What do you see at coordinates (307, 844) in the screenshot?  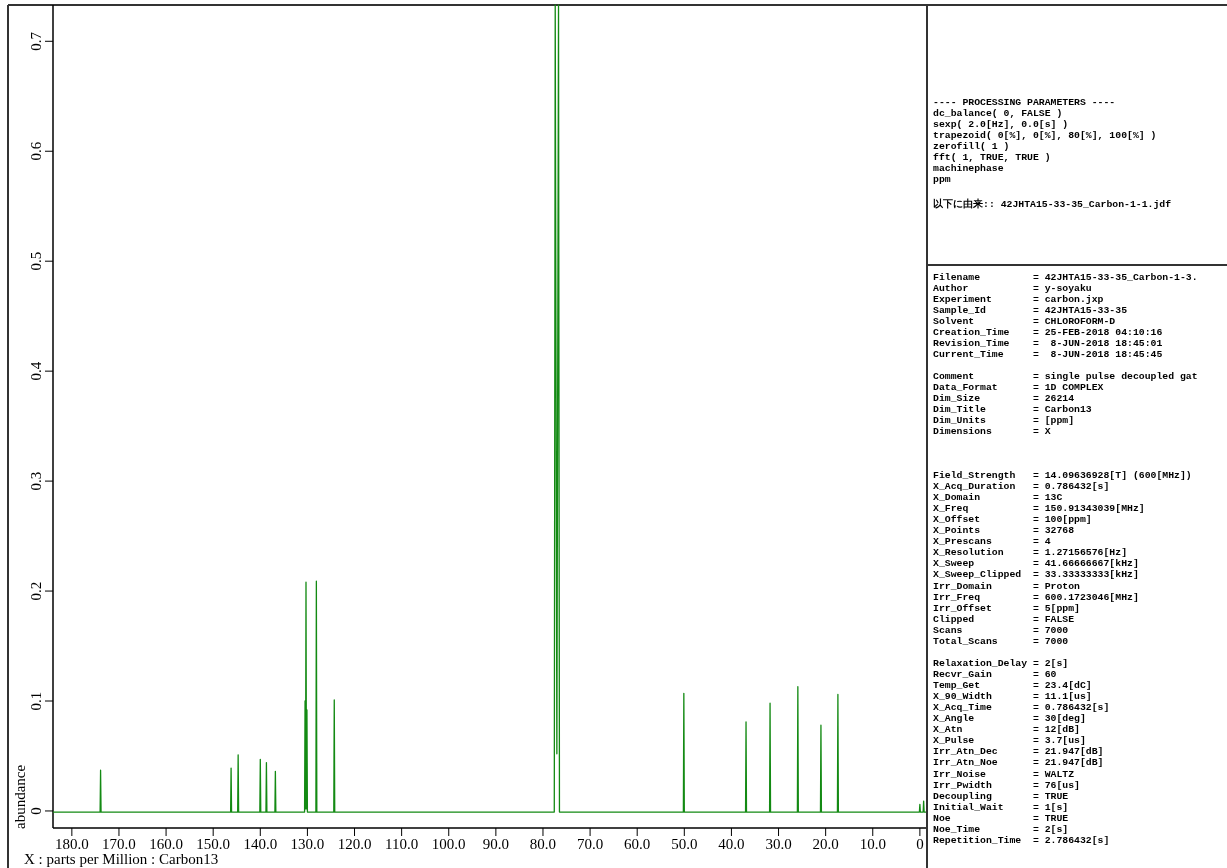 I see `x-tick-label: 130.0` at bounding box center [307, 844].